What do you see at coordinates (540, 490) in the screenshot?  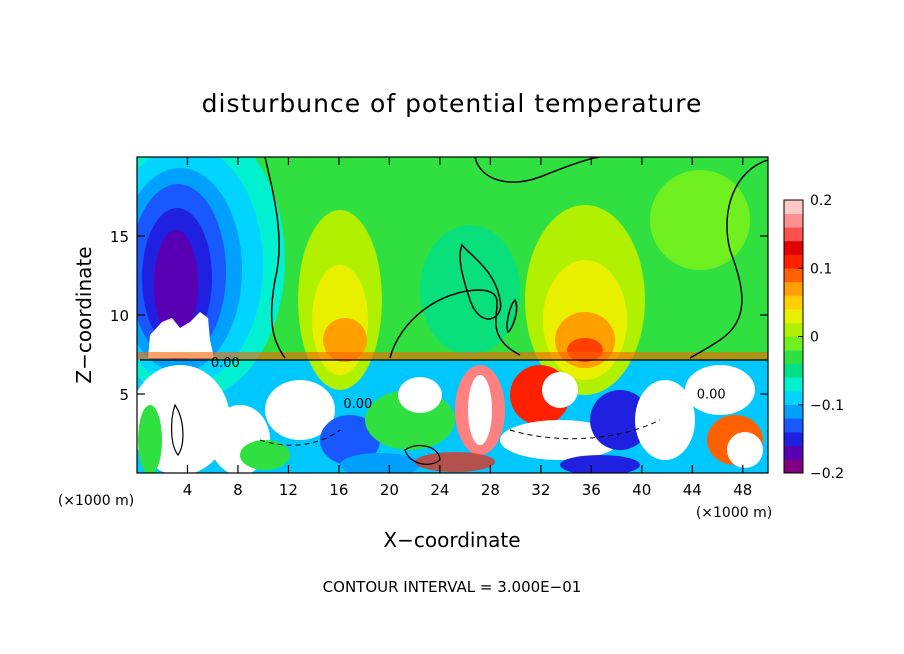 I see `x-tick-label: 32` at bounding box center [540, 490].